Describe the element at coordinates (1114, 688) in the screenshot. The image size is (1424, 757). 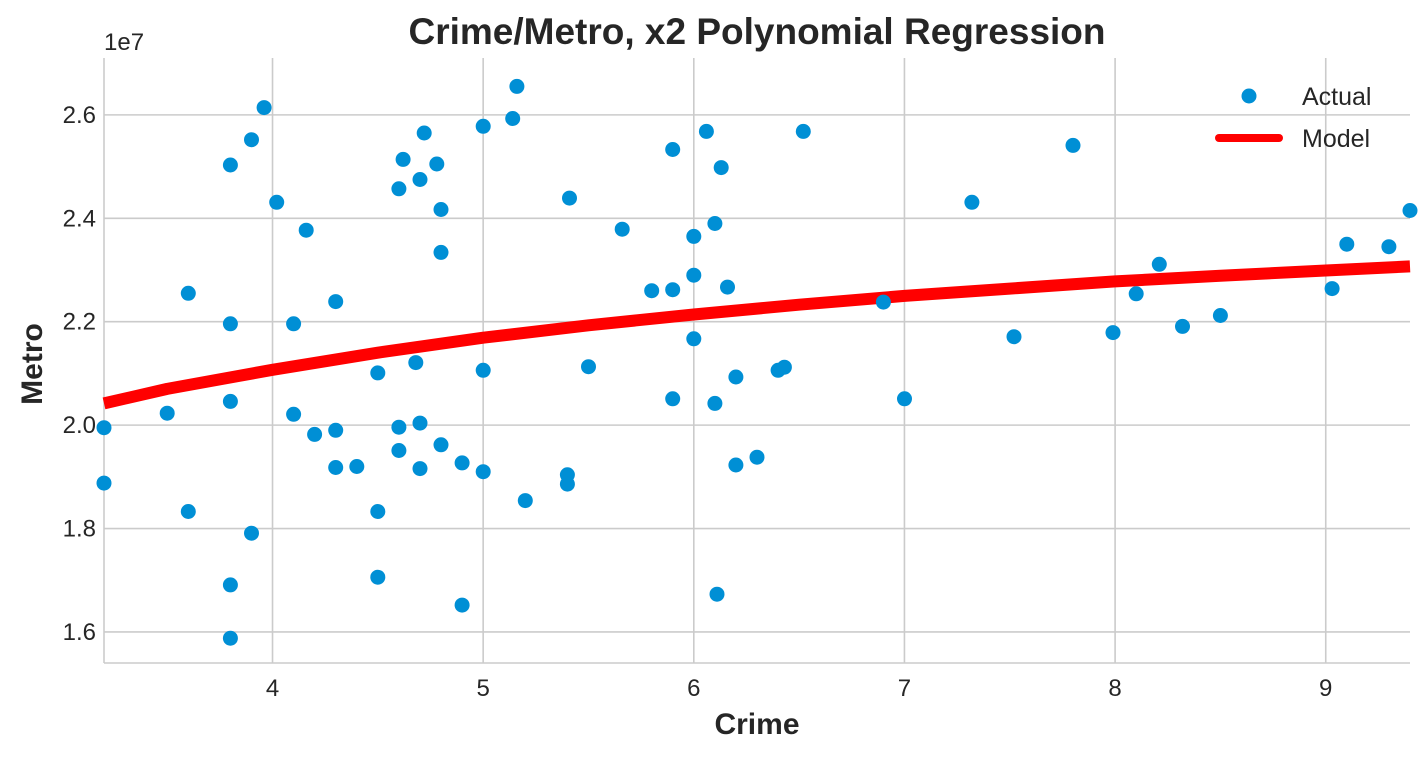
I see `x-tick-label: 8` at that location.